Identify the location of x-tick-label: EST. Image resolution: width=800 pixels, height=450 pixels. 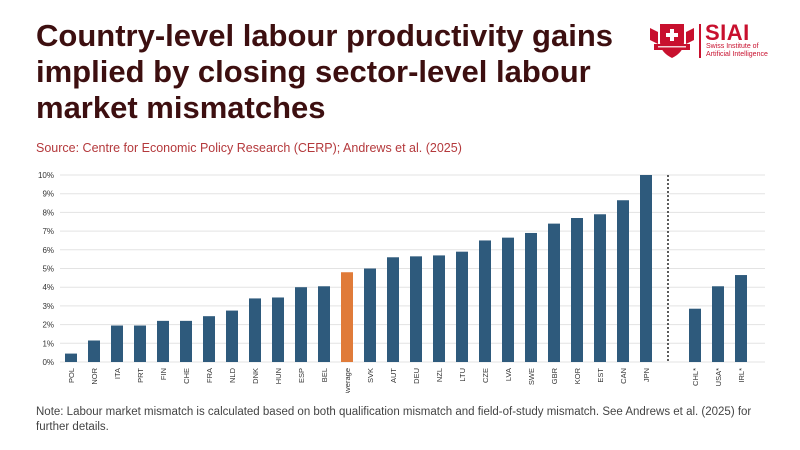
(600, 375).